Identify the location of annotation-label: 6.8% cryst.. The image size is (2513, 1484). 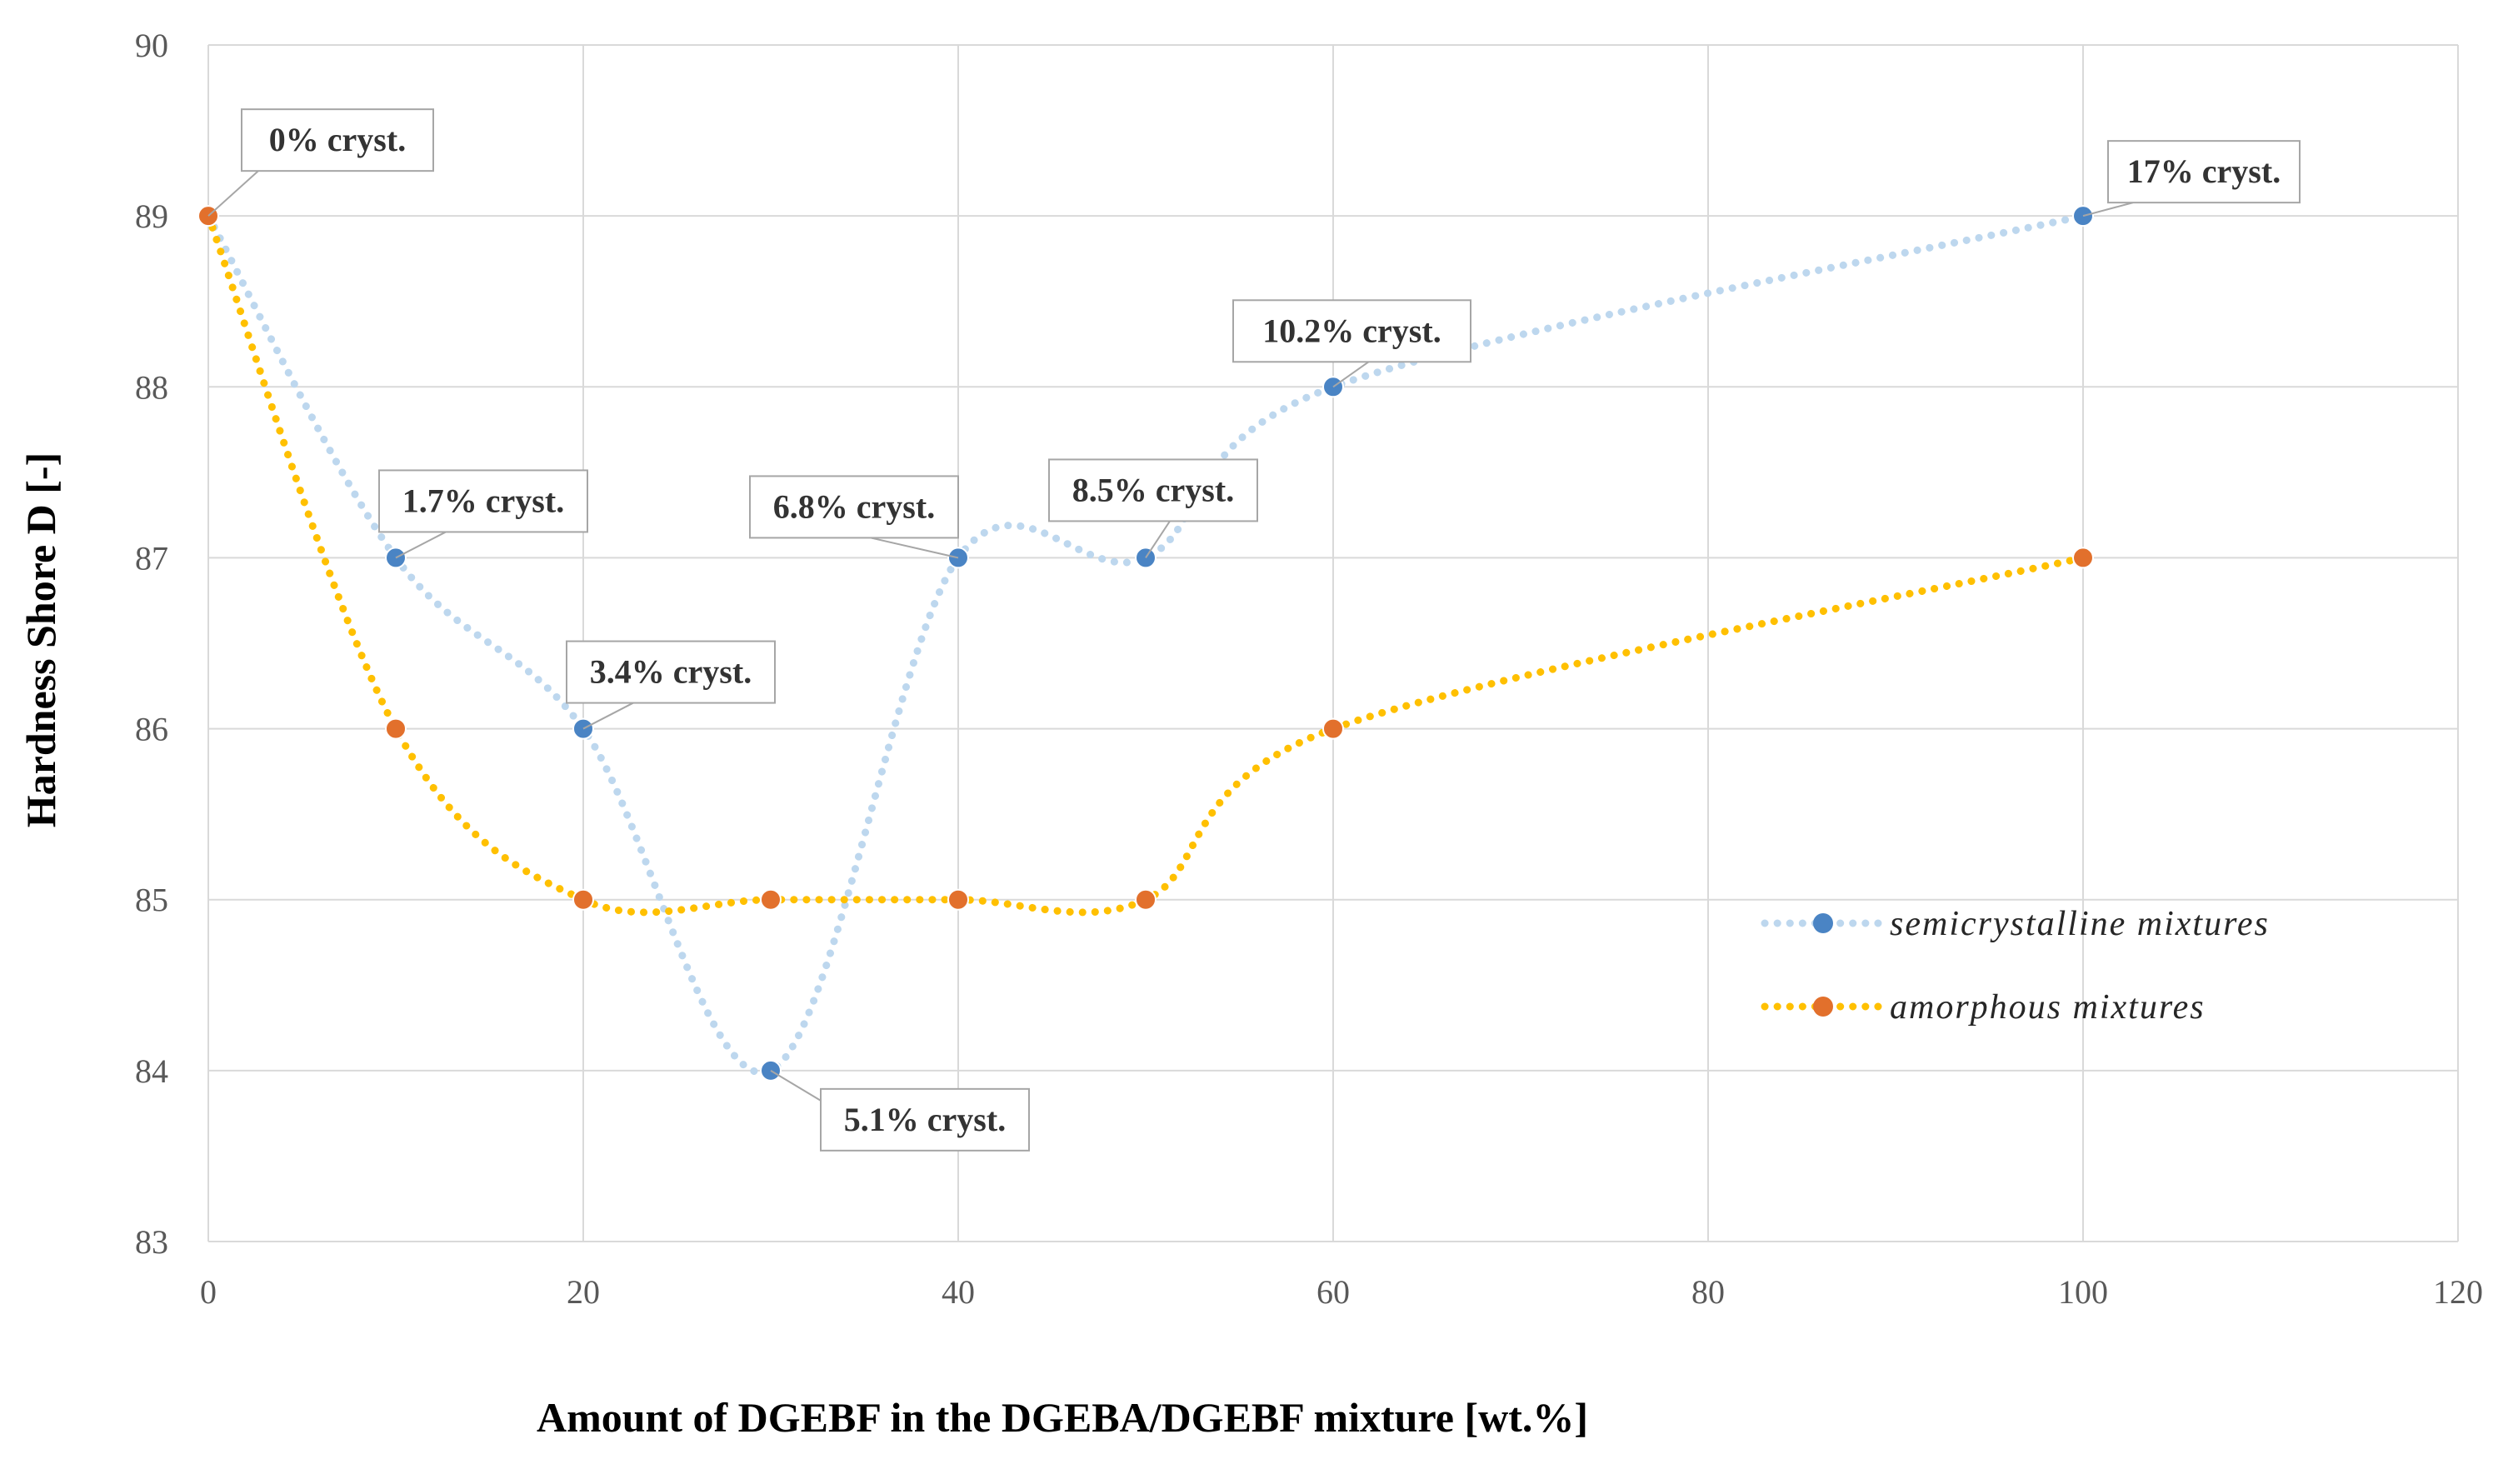
(854, 506).